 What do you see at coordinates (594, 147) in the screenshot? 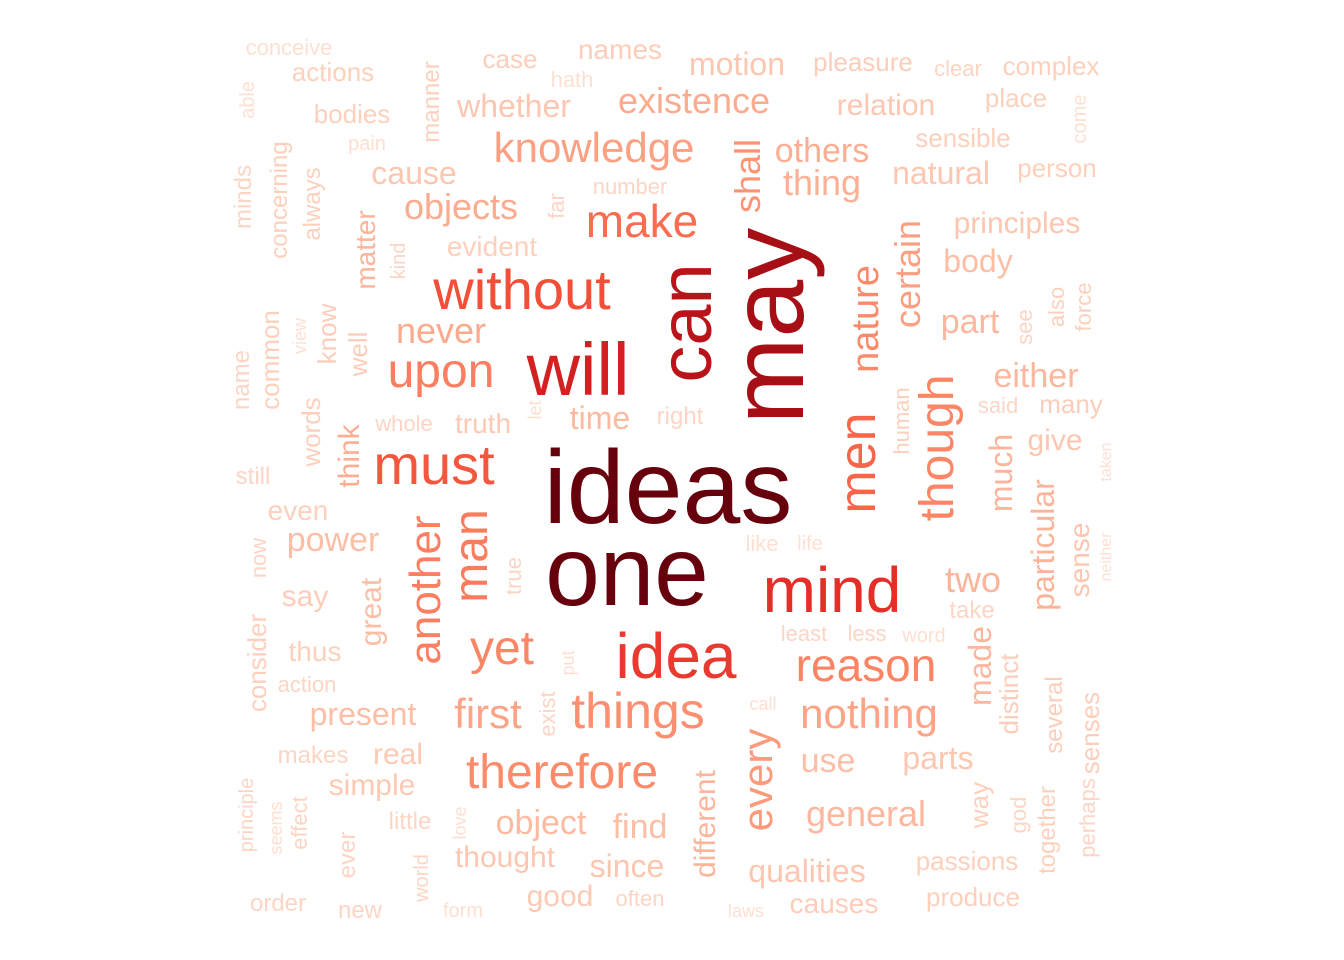
I see `word-knowledge: knowledge` at bounding box center [594, 147].